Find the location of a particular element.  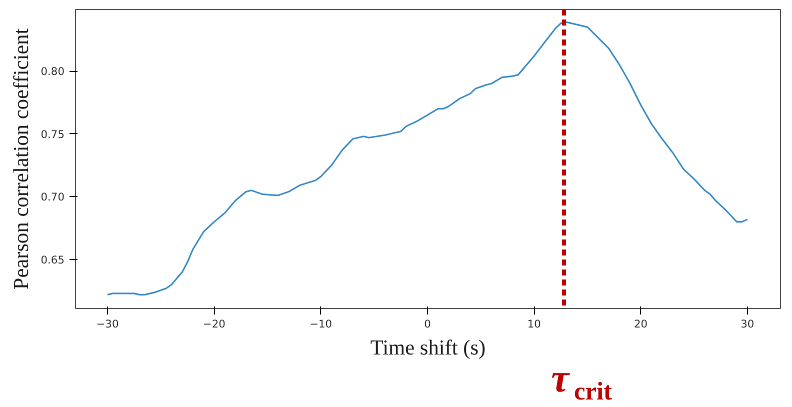

x-tick-label: 20 is located at coordinates (641, 324).